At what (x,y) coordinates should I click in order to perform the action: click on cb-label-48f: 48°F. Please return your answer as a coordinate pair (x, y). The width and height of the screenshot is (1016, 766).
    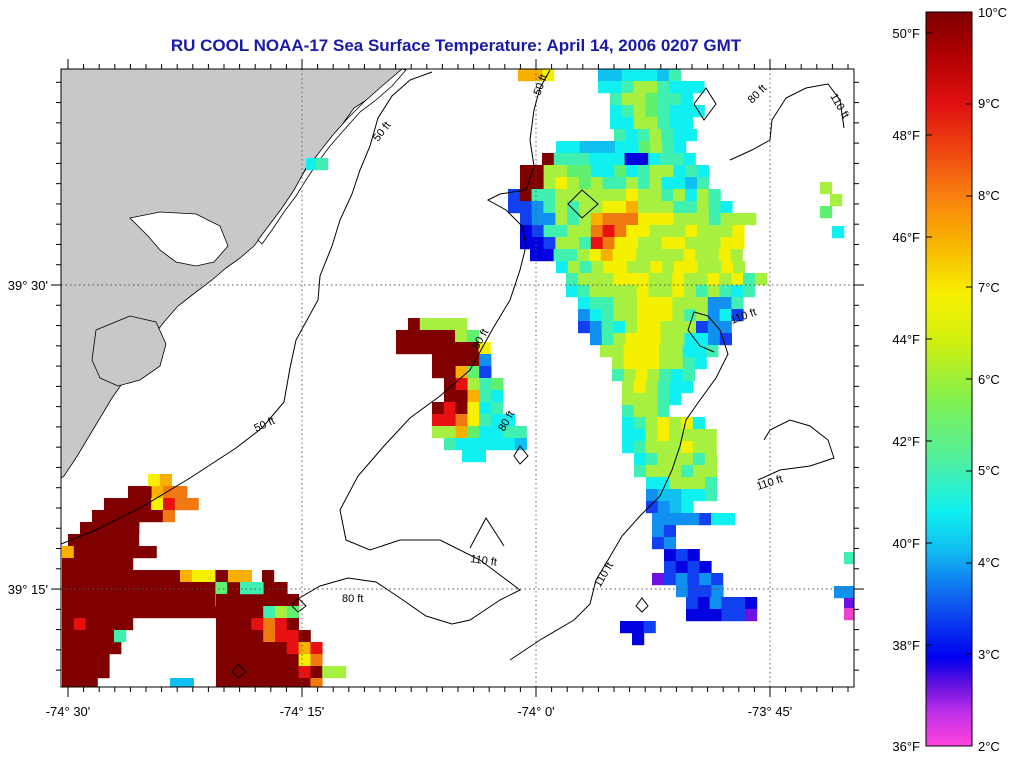
    Looking at the image, I should click on (906, 135).